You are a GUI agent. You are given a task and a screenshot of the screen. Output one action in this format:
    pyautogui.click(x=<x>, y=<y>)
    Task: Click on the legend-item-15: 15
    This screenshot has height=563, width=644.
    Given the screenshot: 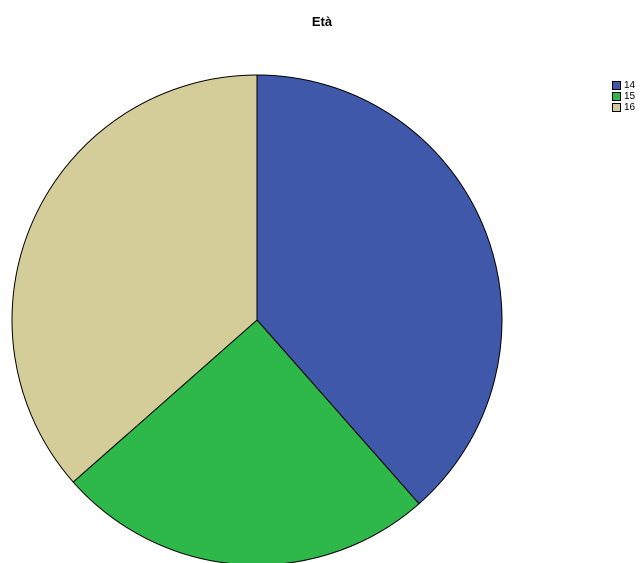 What is the action you would take?
    pyautogui.click(x=623, y=96)
    